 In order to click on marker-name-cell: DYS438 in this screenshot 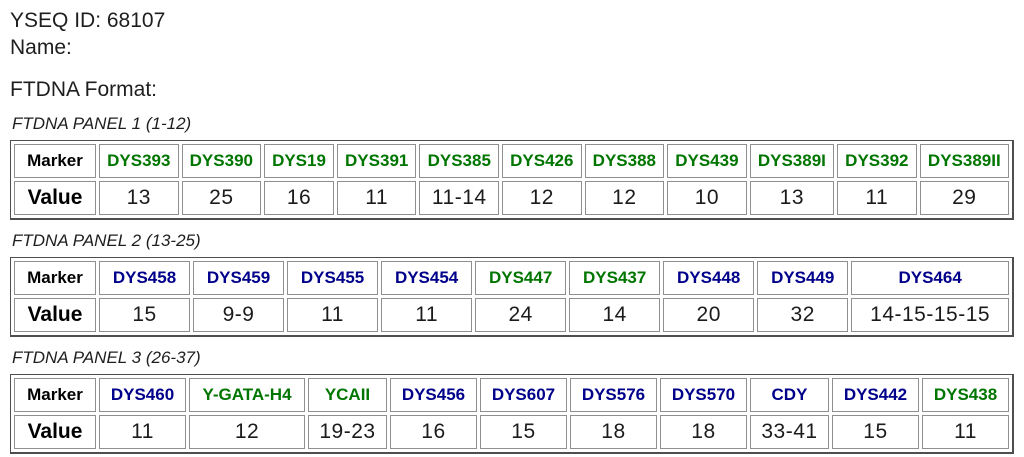, I will do `click(965, 395)`.